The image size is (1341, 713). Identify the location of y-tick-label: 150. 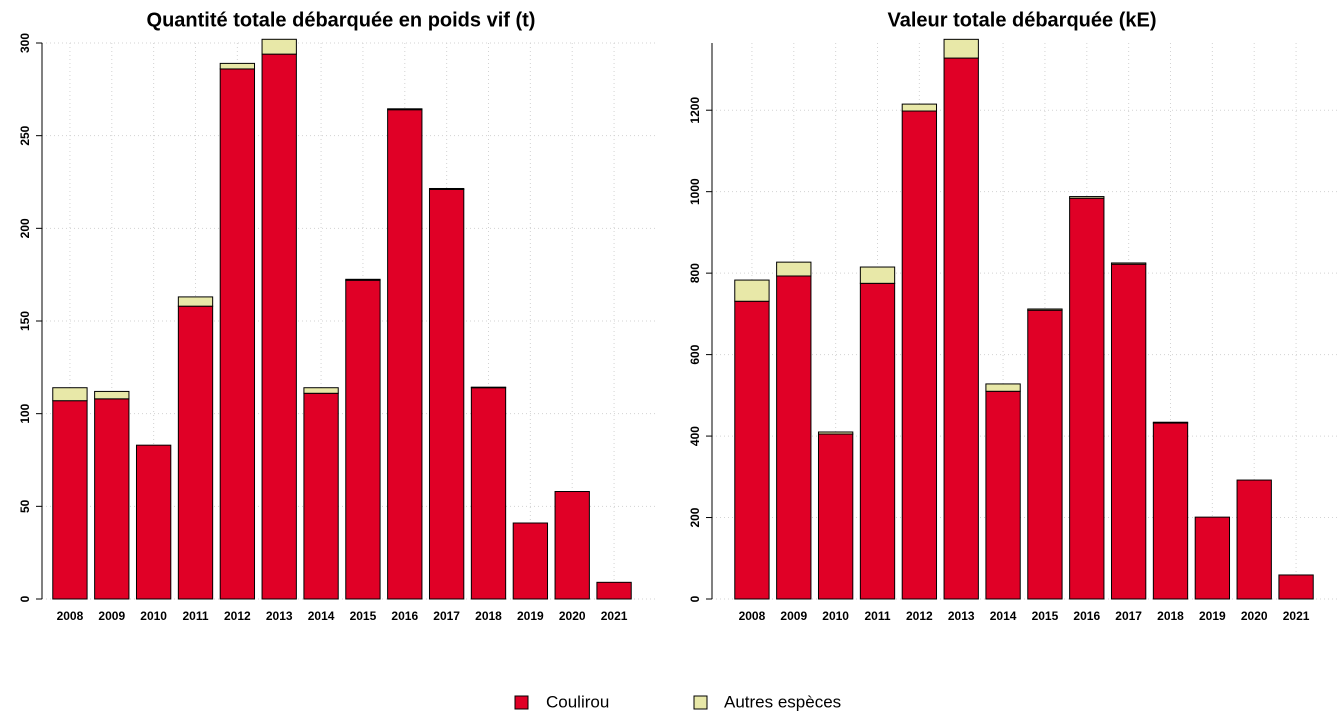
(25, 321).